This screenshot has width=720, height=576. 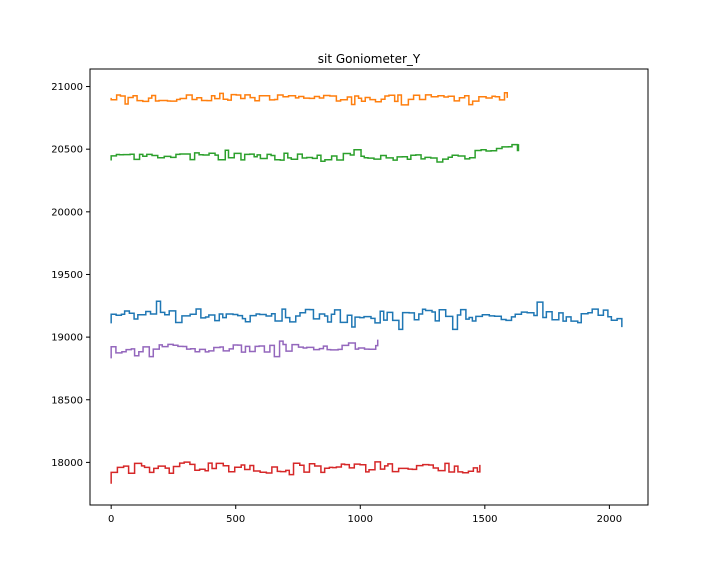 I want to click on y-tick-label: 20500, so click(x=67, y=150).